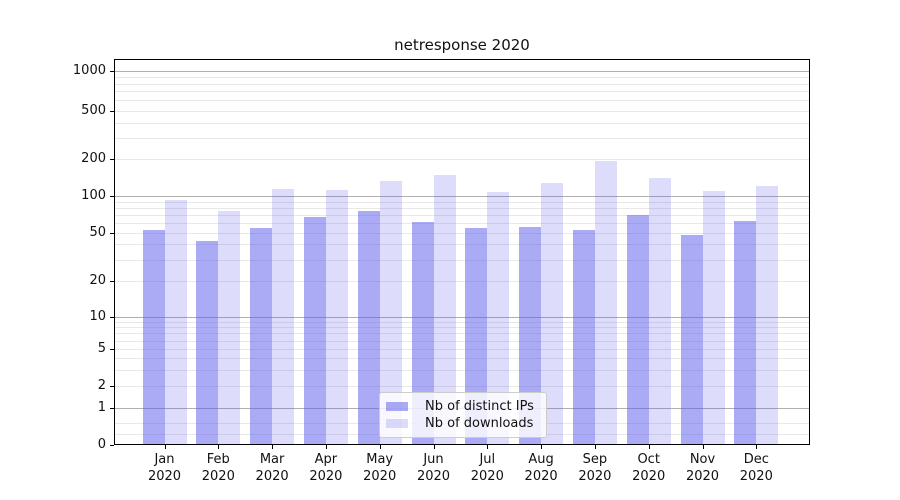 Image resolution: width=900 pixels, height=500 pixels. I want to click on x-tick-label: Apr 2020, so click(326, 468).